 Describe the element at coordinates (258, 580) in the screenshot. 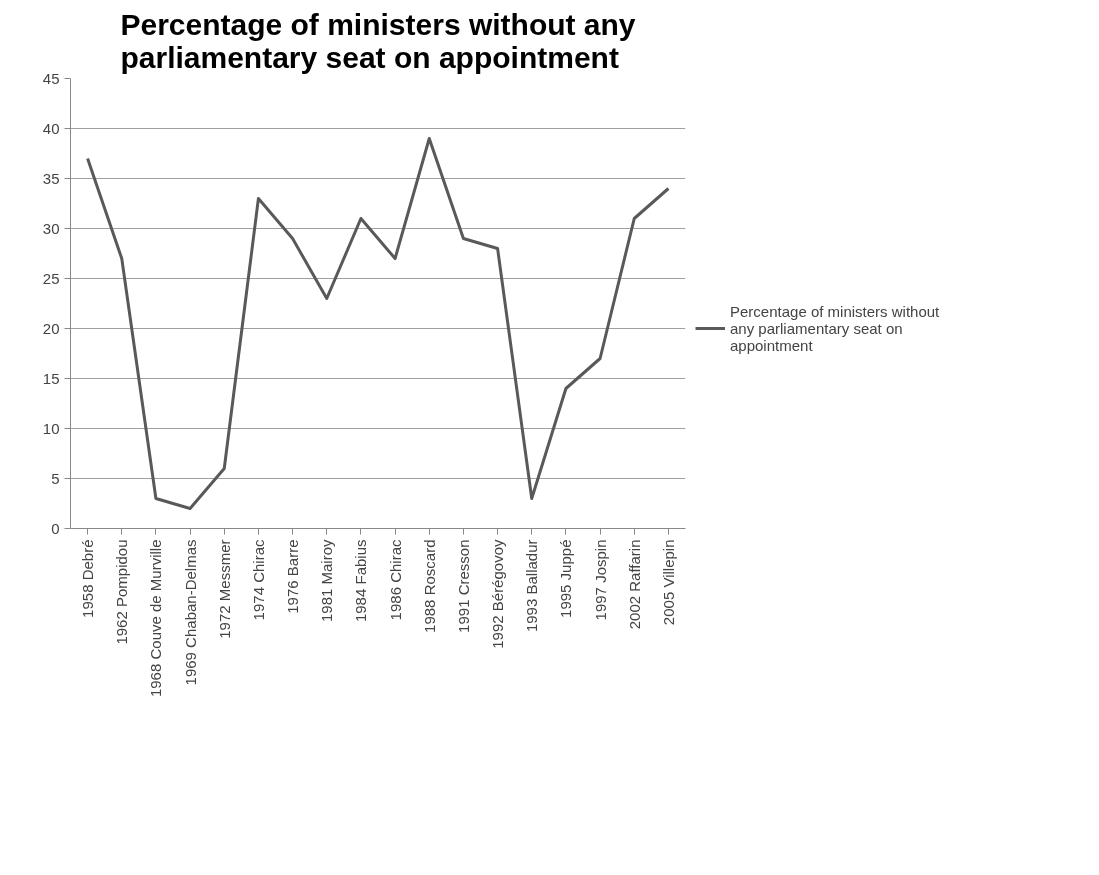

I see `x-tick-label: 1974 Chirac` at that location.